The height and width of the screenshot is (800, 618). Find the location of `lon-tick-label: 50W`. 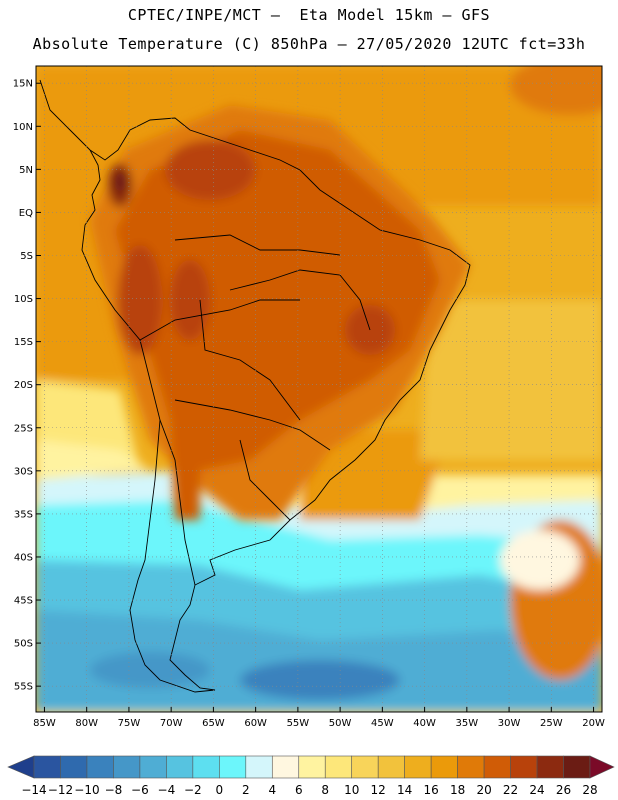

lon-tick-label: 50W is located at coordinates (340, 723).